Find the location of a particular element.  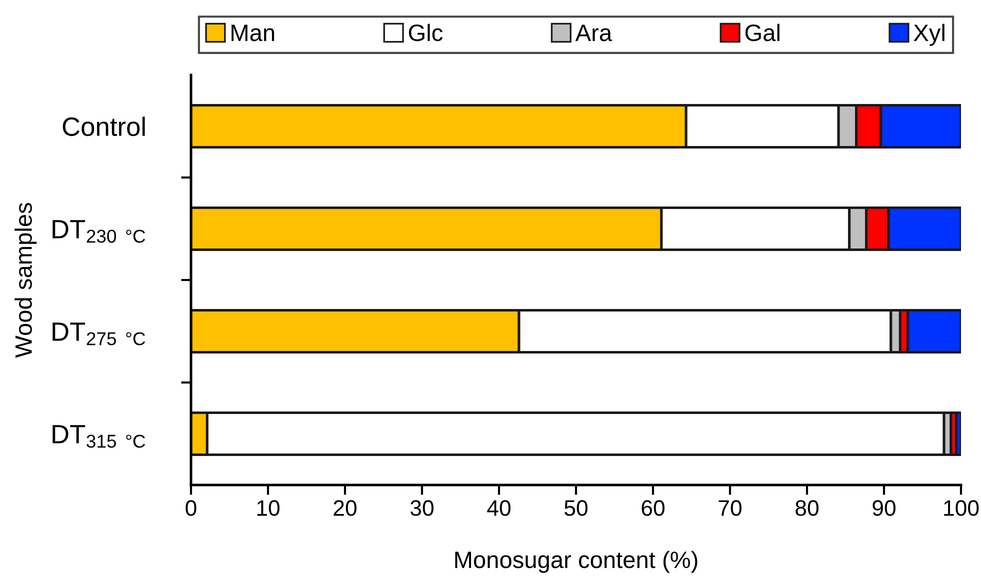

legend-label: Glc is located at coordinates (425, 33).